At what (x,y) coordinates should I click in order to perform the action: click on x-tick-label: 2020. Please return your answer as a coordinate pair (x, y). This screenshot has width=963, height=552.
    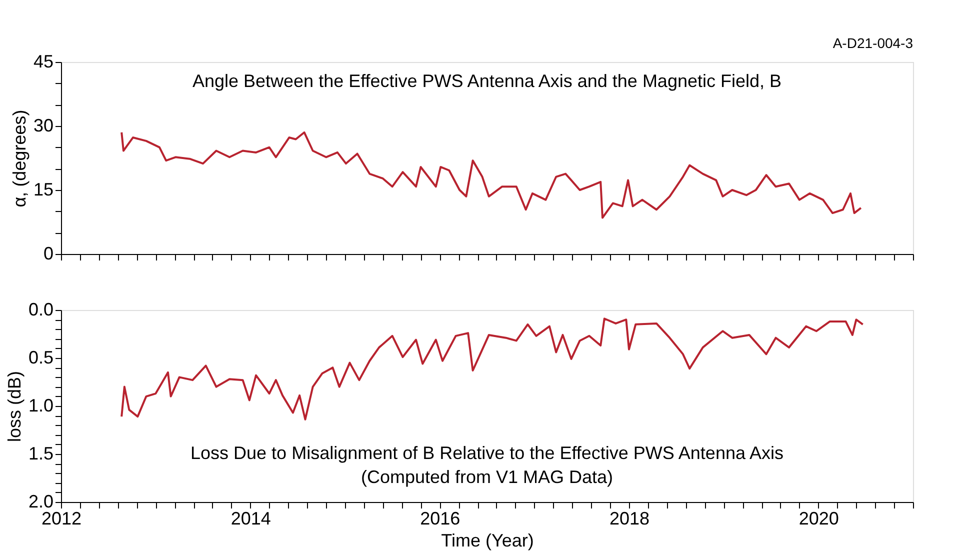
    Looking at the image, I should click on (818, 518).